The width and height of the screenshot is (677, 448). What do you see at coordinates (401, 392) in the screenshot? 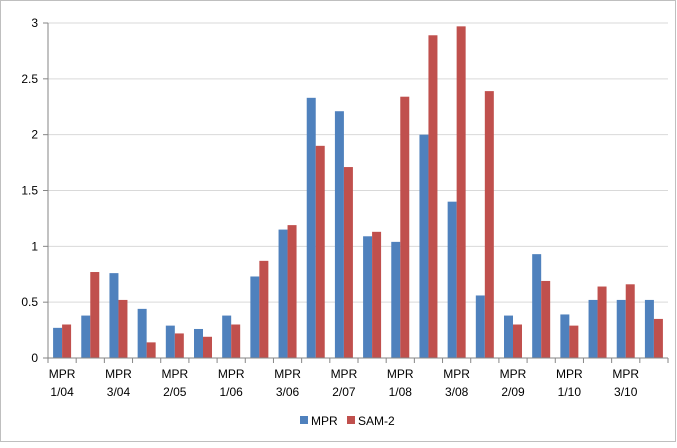
I see `x-tick-label-line: 1/08` at bounding box center [401, 392].